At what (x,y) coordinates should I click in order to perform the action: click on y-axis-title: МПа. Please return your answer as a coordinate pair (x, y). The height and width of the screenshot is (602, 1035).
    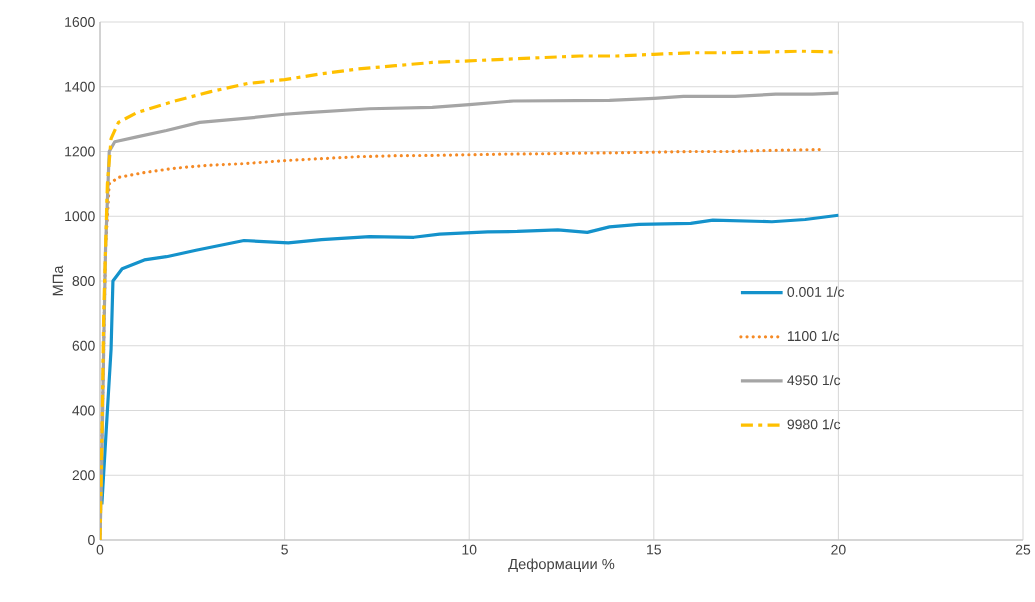
    Looking at the image, I should click on (57, 280).